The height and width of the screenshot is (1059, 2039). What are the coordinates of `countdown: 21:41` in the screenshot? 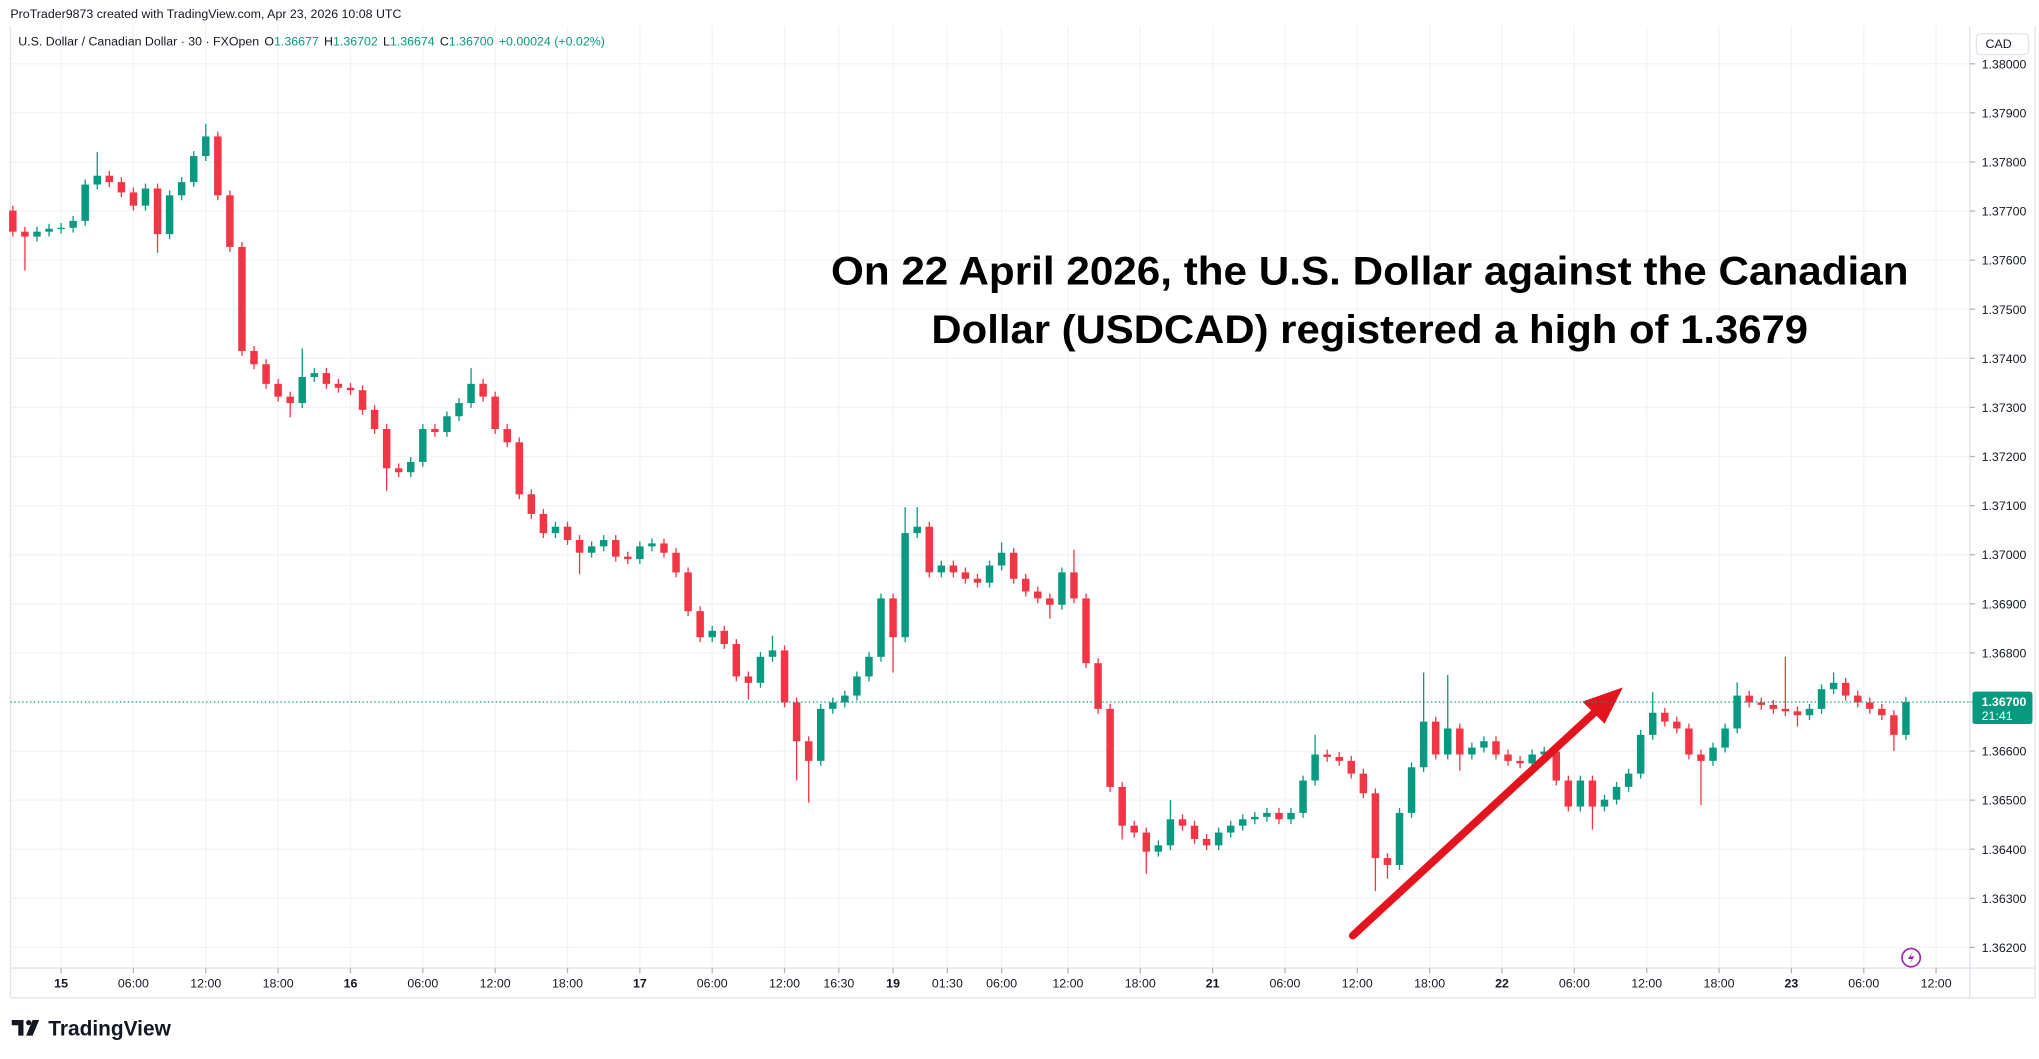 It's located at (1997, 716).